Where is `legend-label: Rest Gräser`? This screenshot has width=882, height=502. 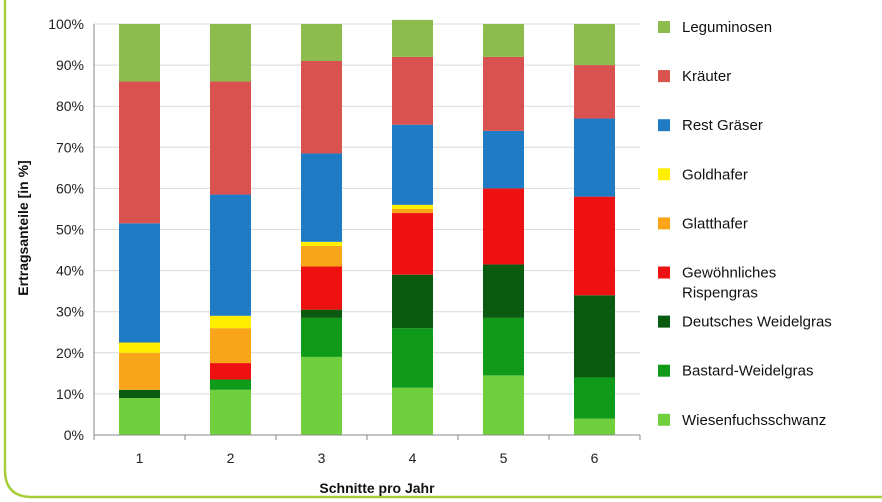
legend-label: Rest Gräser is located at coordinates (722, 125).